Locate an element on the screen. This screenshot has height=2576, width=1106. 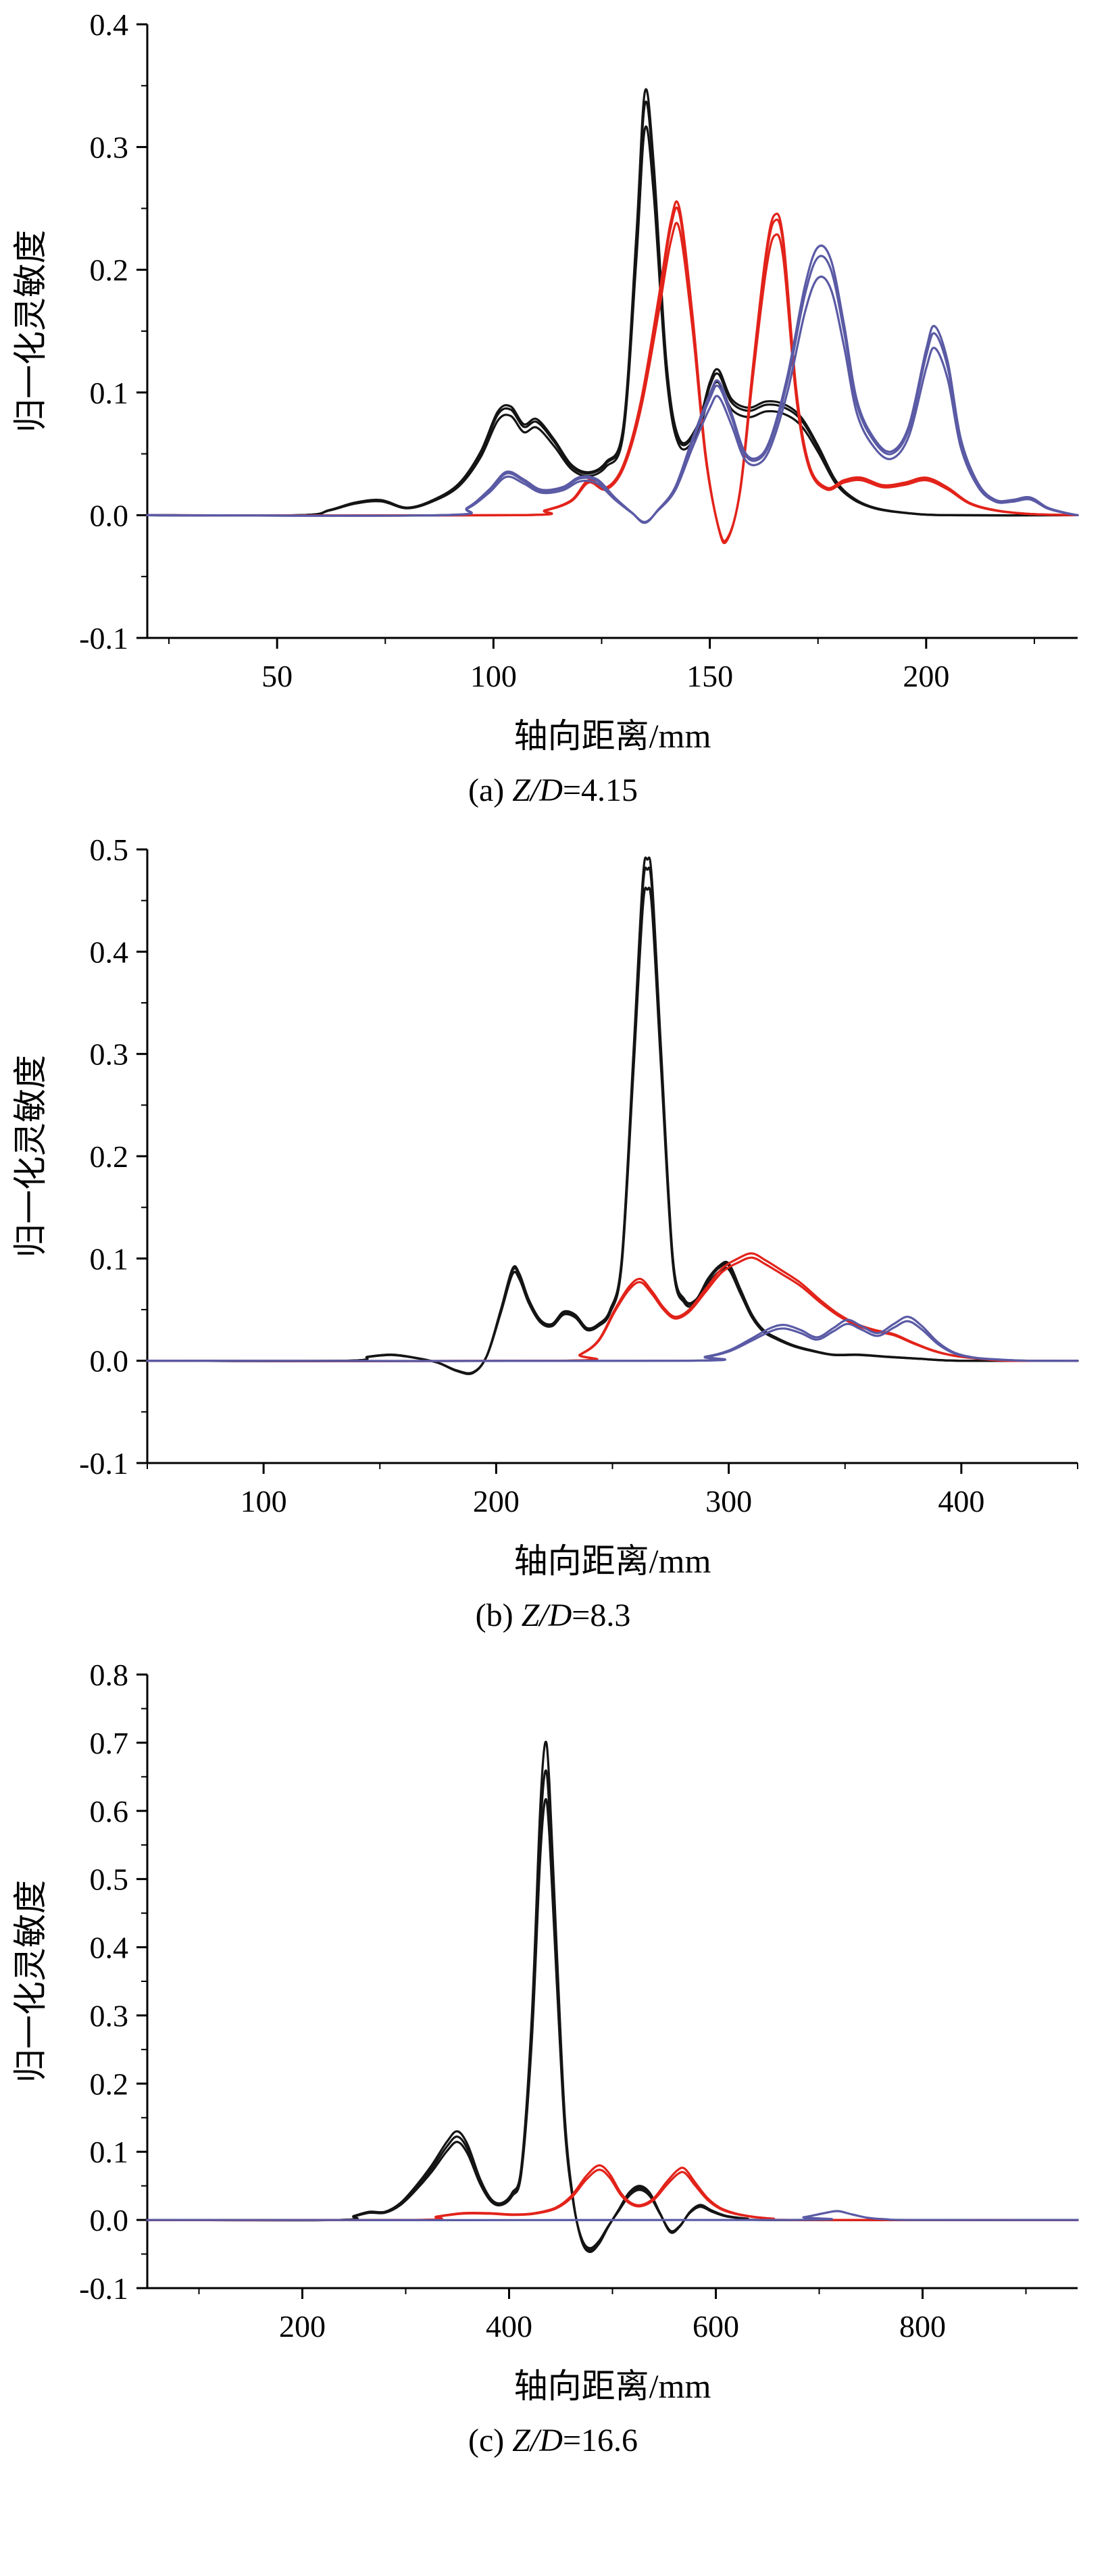
chart-a-caption: (a) Z/D=4.15 is located at coordinates (553, 790).